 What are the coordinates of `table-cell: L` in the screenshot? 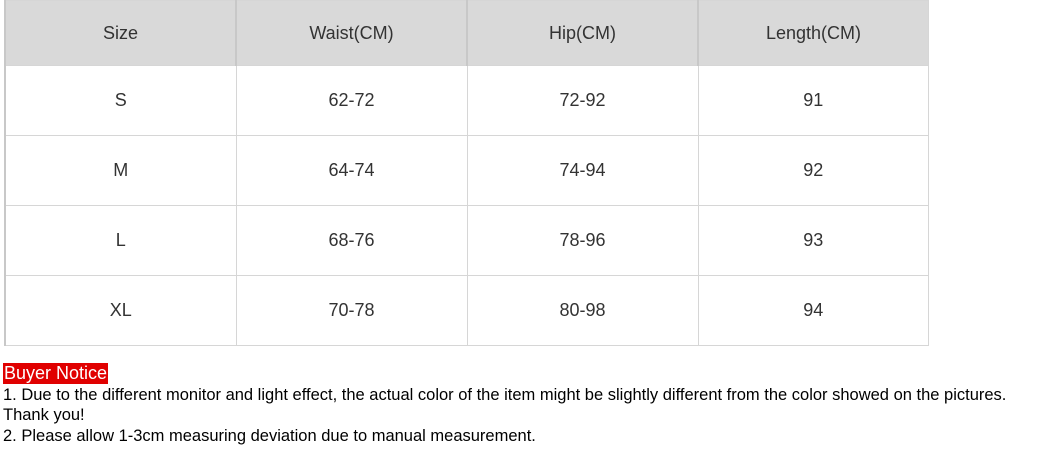 It's located at (120, 240).